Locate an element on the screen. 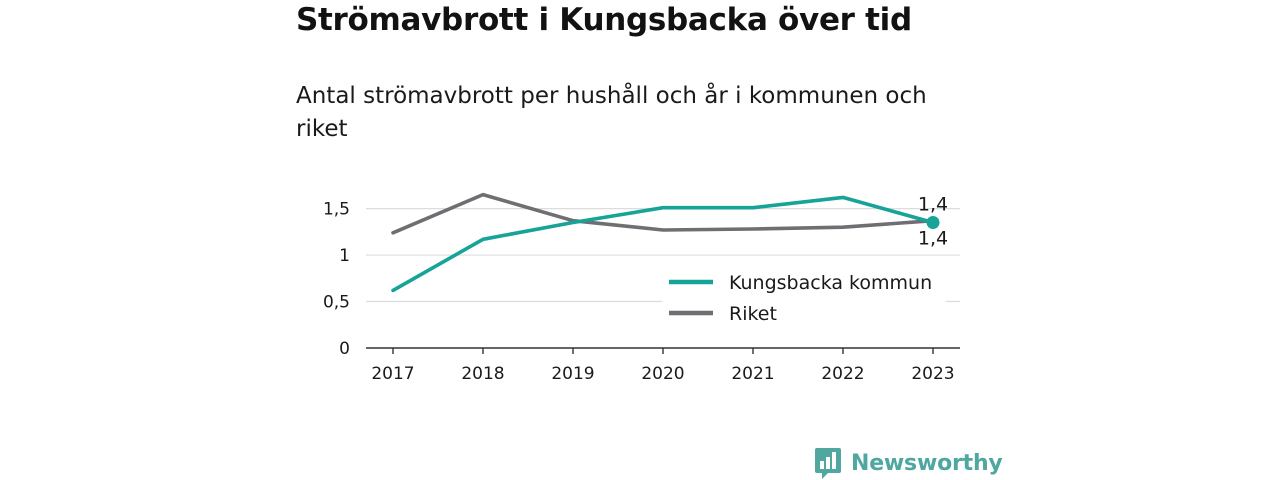 The width and height of the screenshot is (1280, 480). x-tick-label: 2019 is located at coordinates (572, 374).